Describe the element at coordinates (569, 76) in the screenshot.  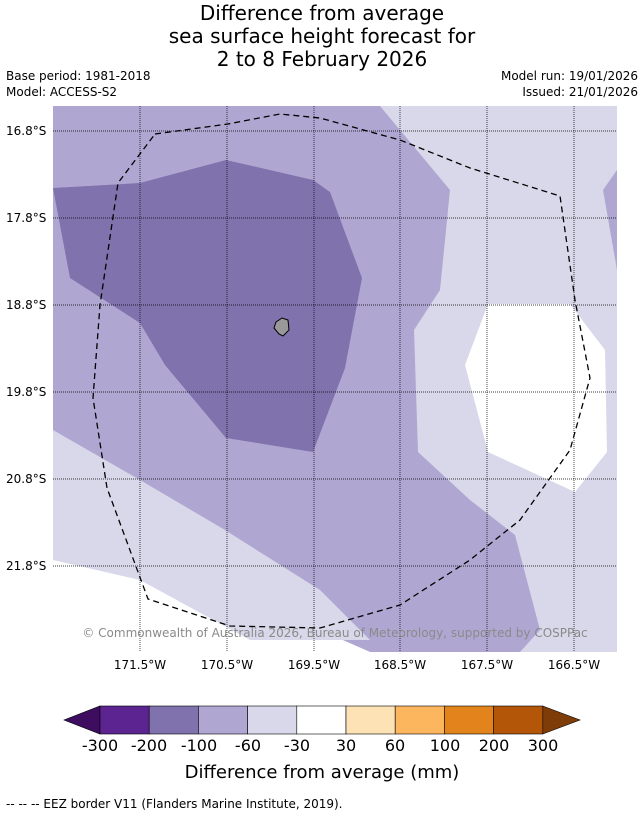
I see `model-run: Model run: 19/01/2026` at that location.